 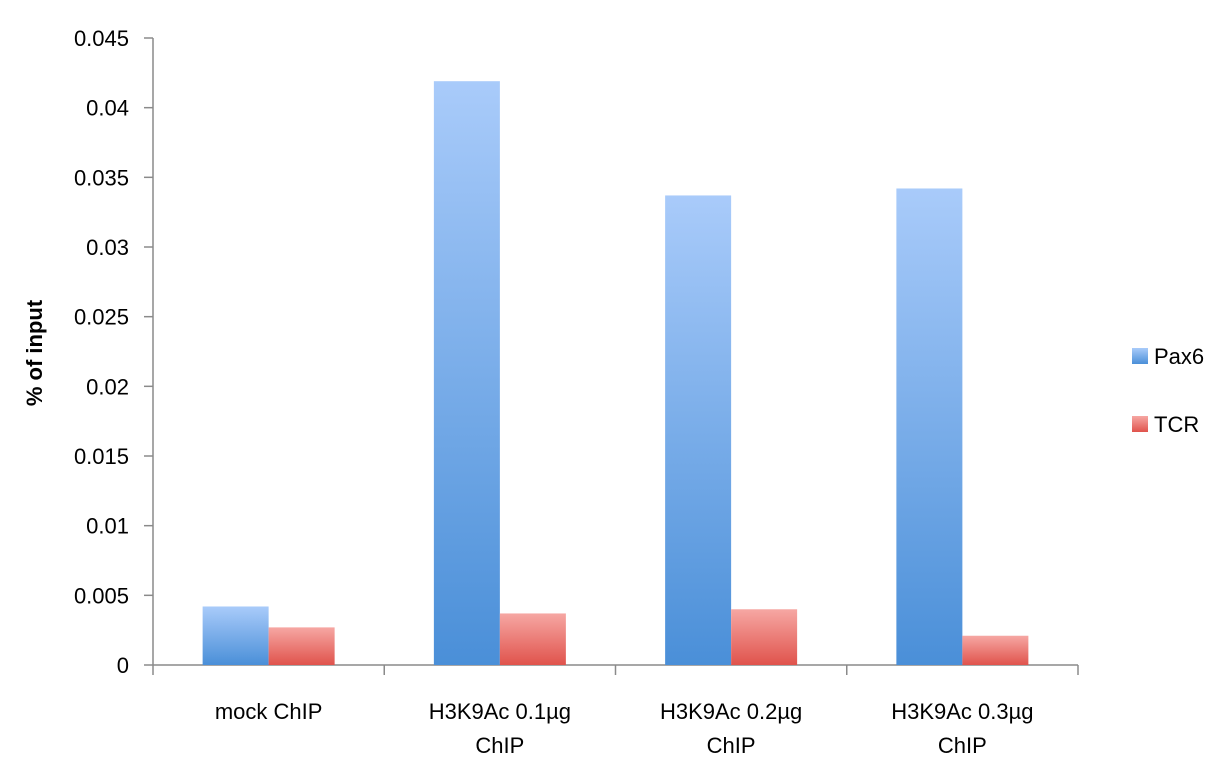 What do you see at coordinates (101, 595) in the screenshot?
I see `y-tick-label: 0.005` at bounding box center [101, 595].